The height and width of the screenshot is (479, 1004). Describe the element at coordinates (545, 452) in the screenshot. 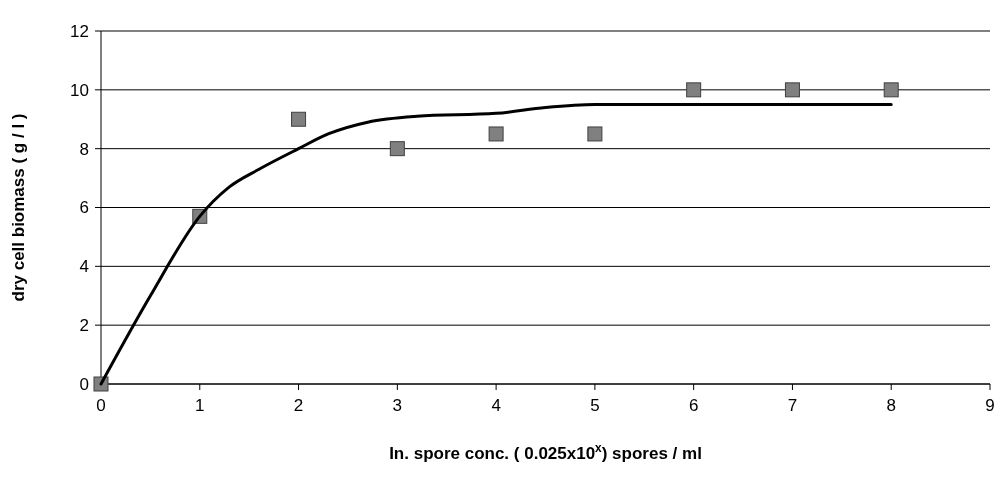

I see `x-axis-title: In. spore conc. ( 0.025x10$^{x}$) spores / ml` at that location.